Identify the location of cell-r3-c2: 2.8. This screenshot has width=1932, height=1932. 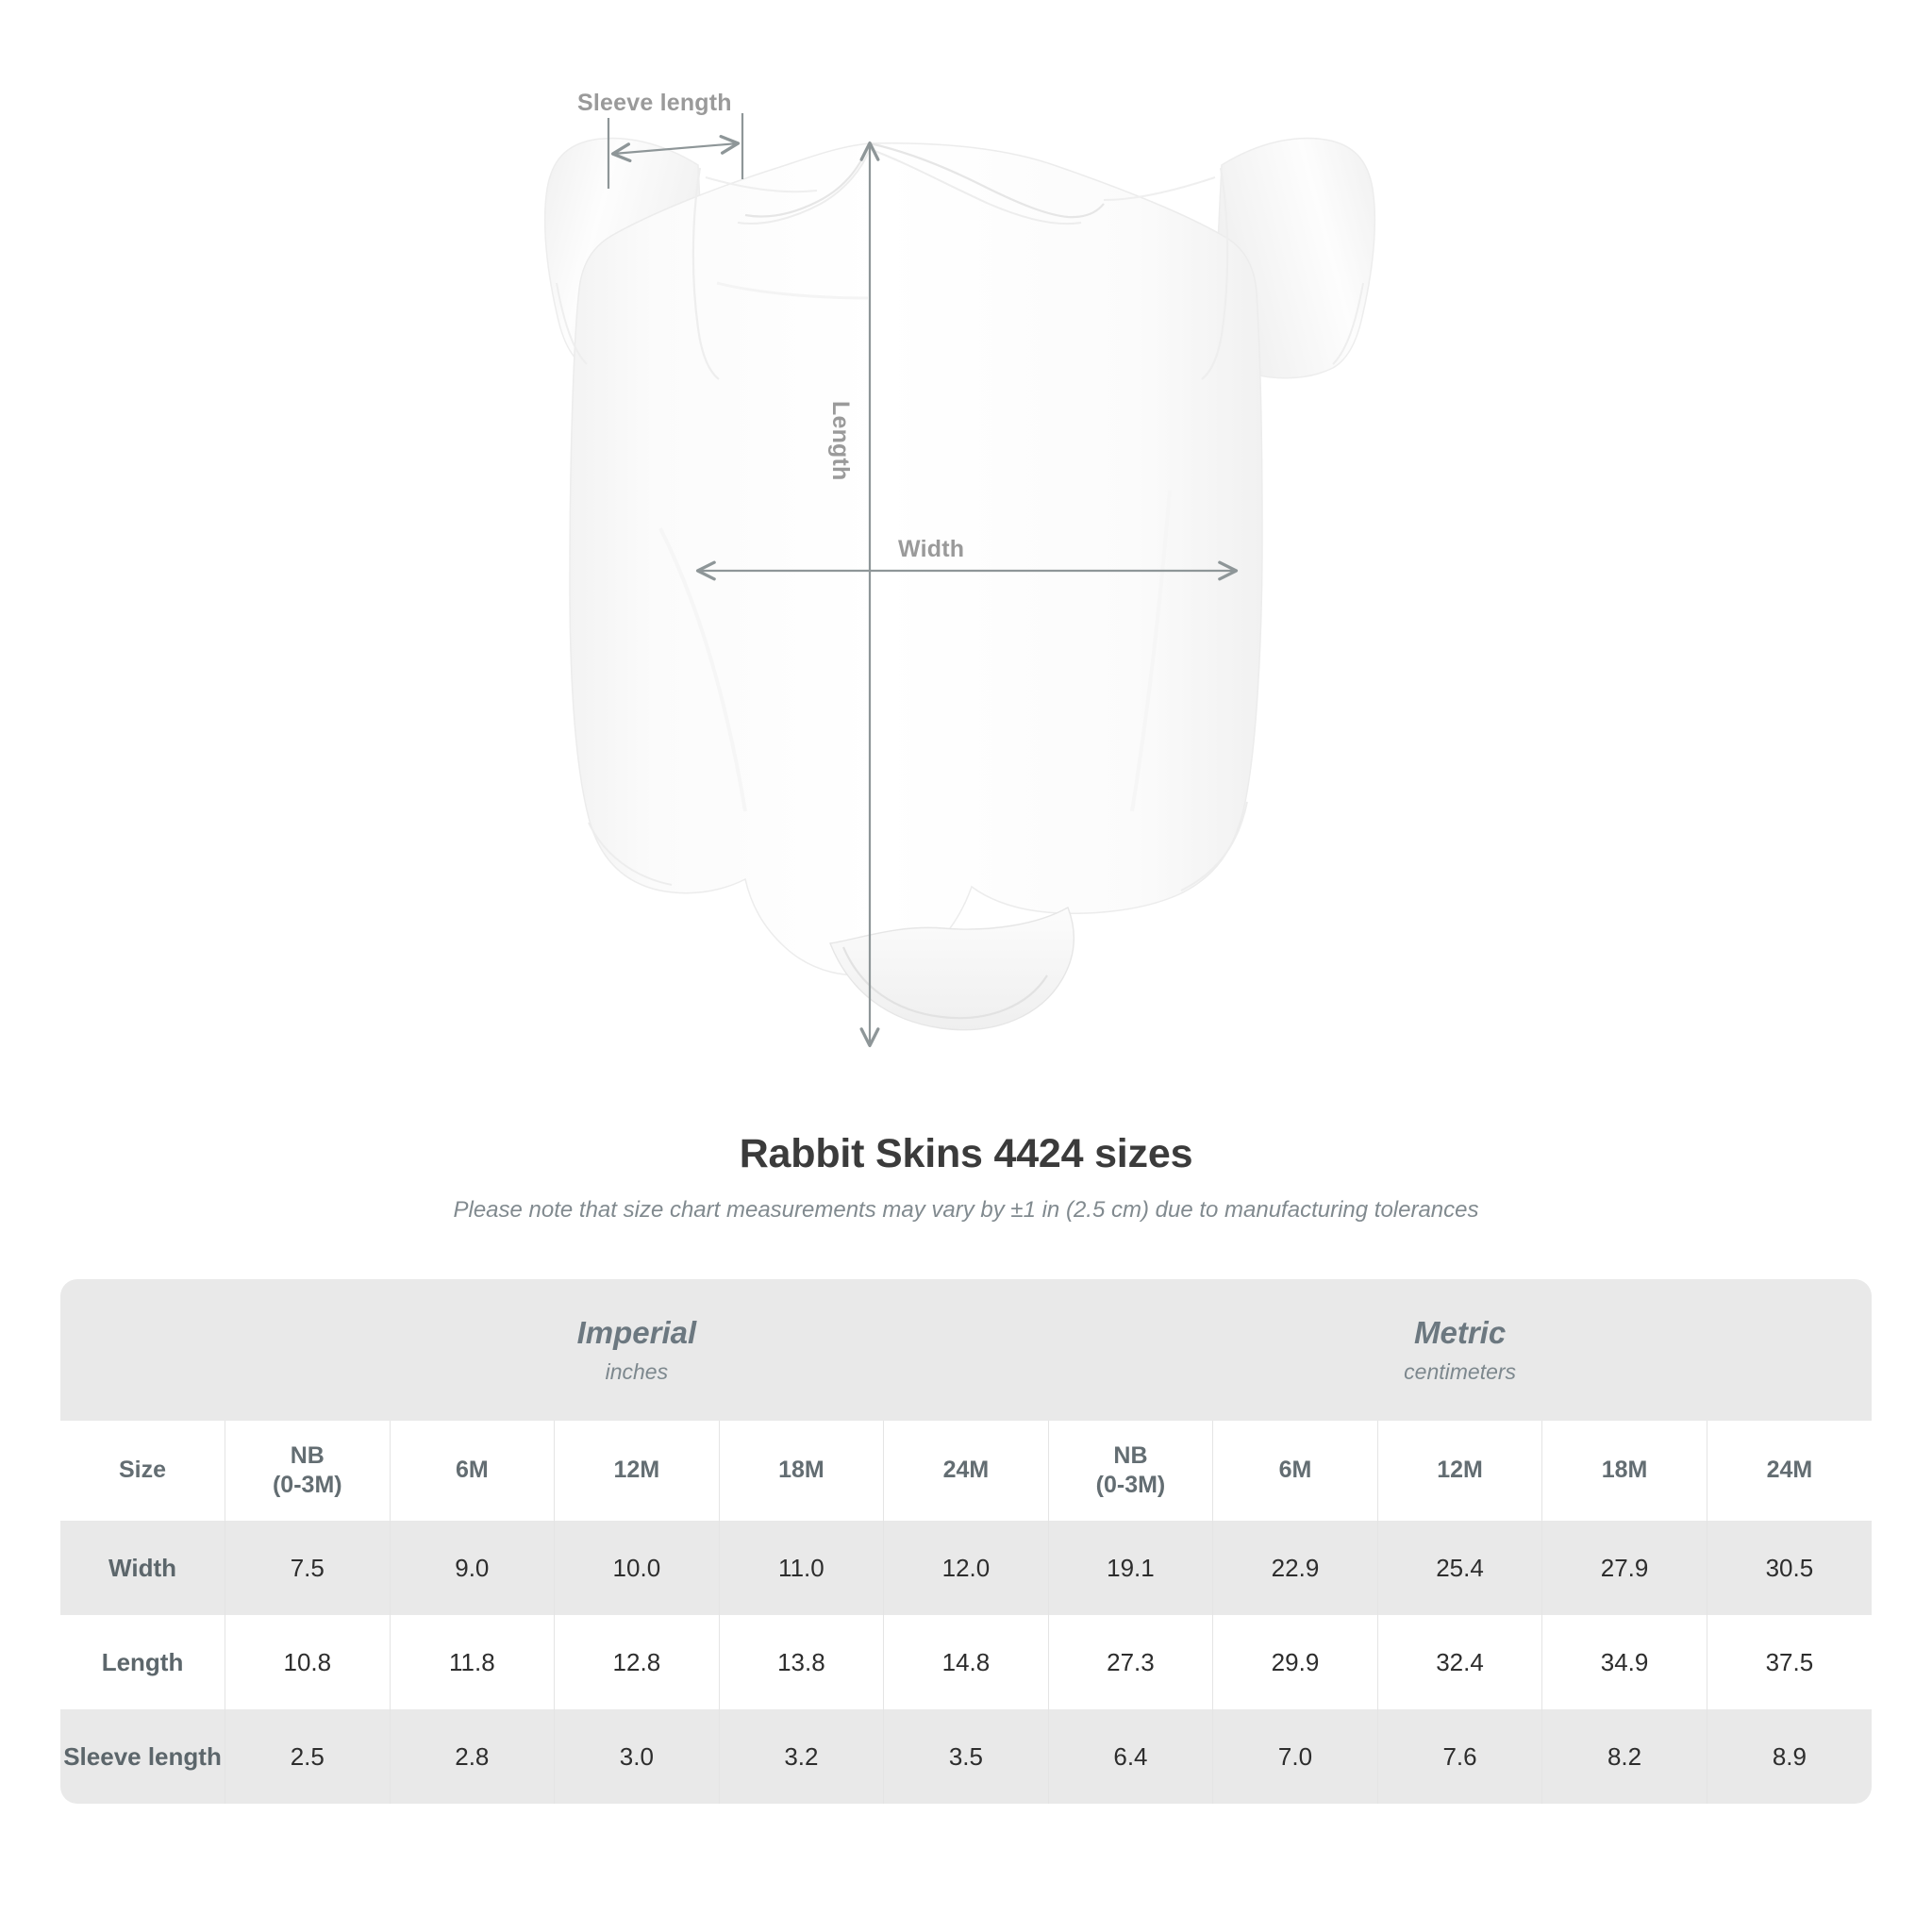
(473, 1757).